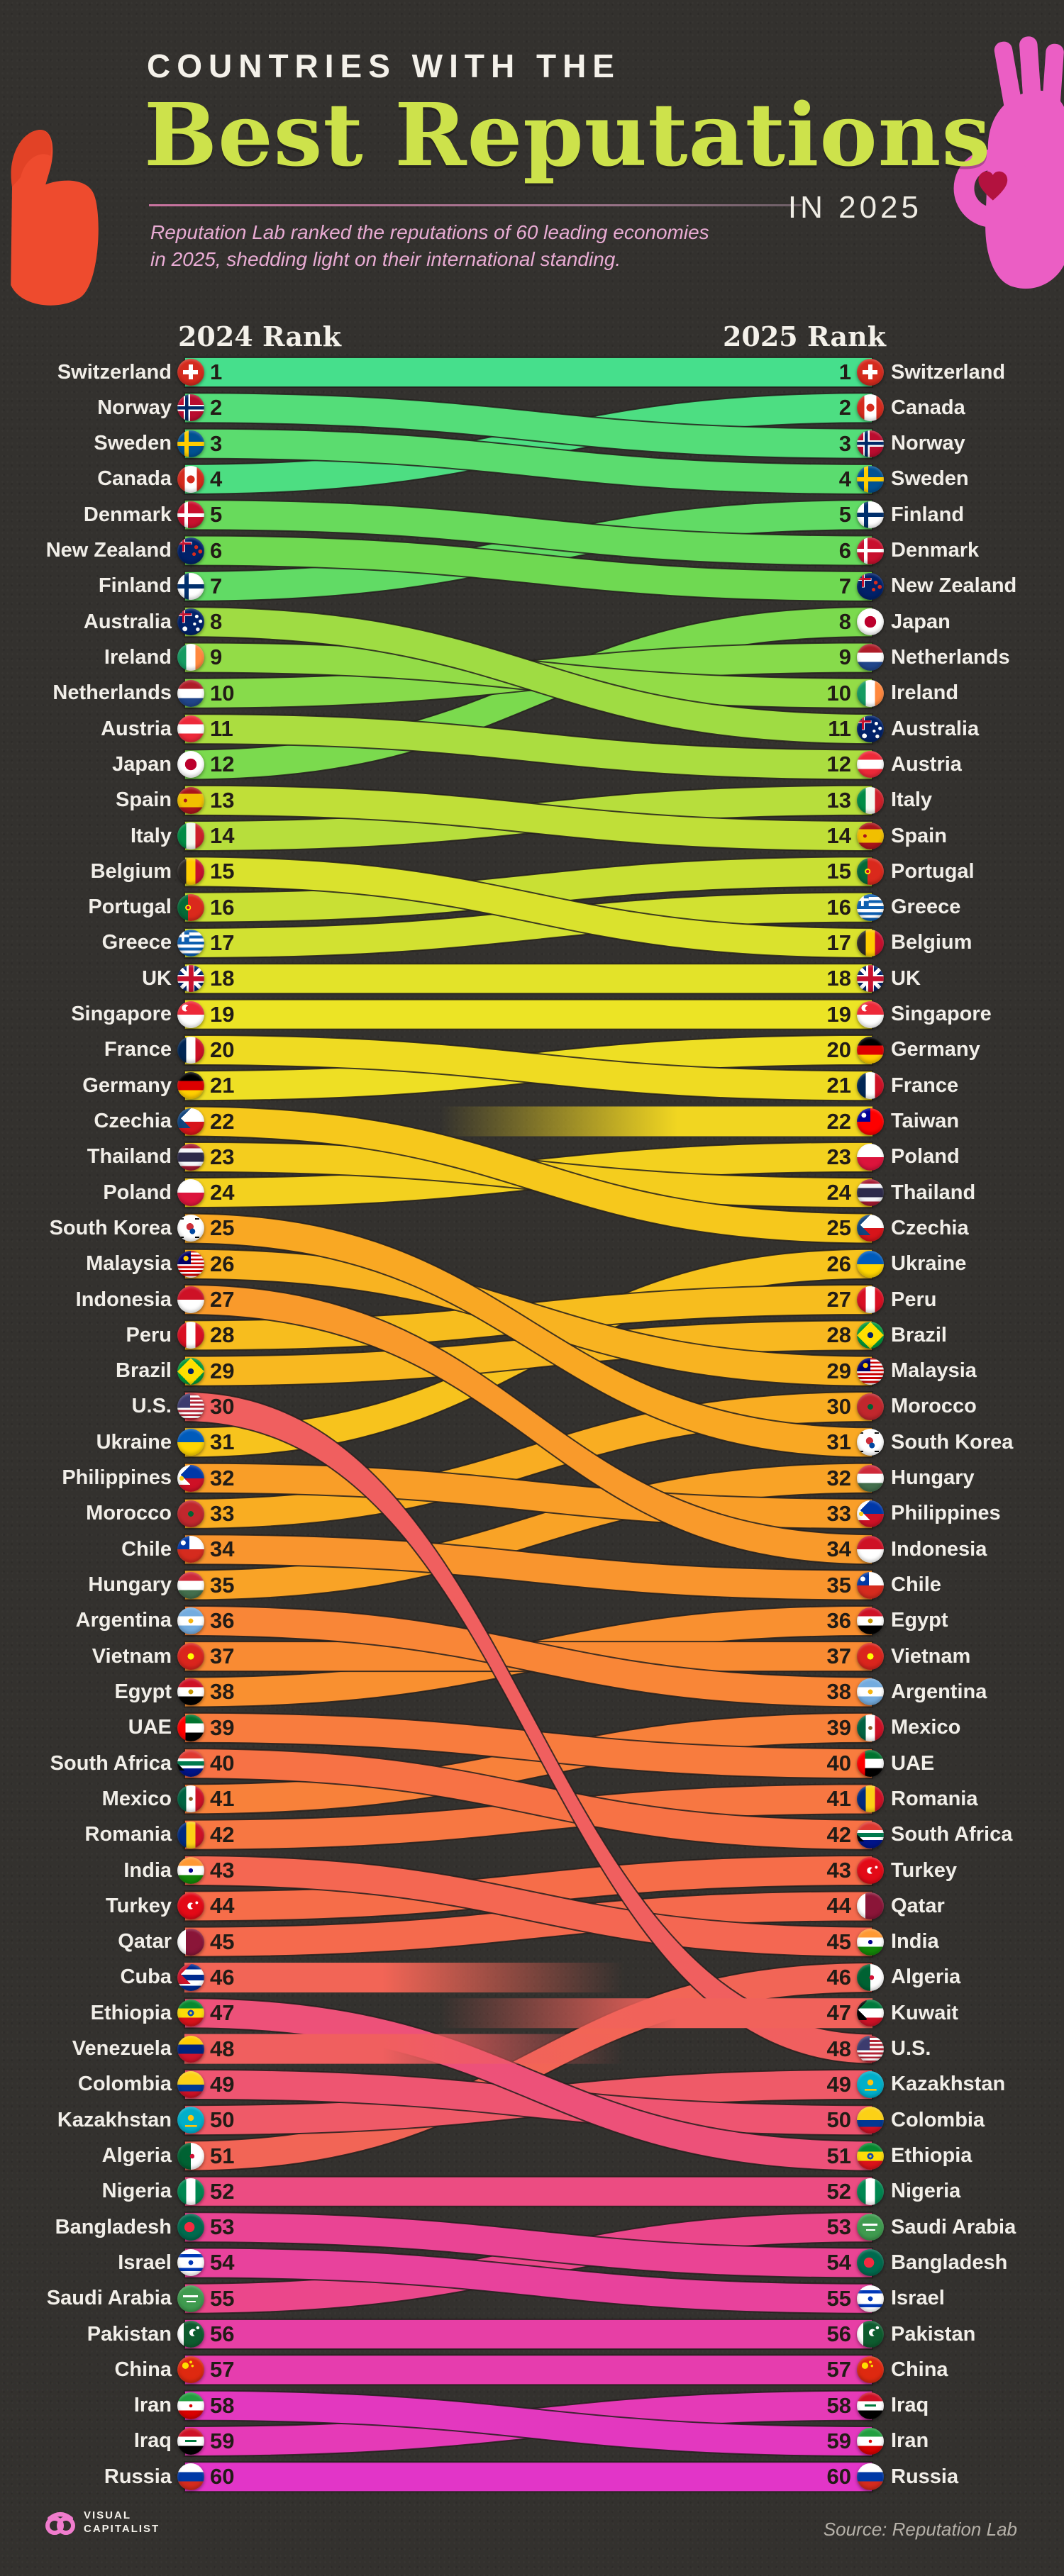 The image size is (1064, 2576). What do you see at coordinates (838, 1478) in the screenshot?
I see `rank-number: 32` at bounding box center [838, 1478].